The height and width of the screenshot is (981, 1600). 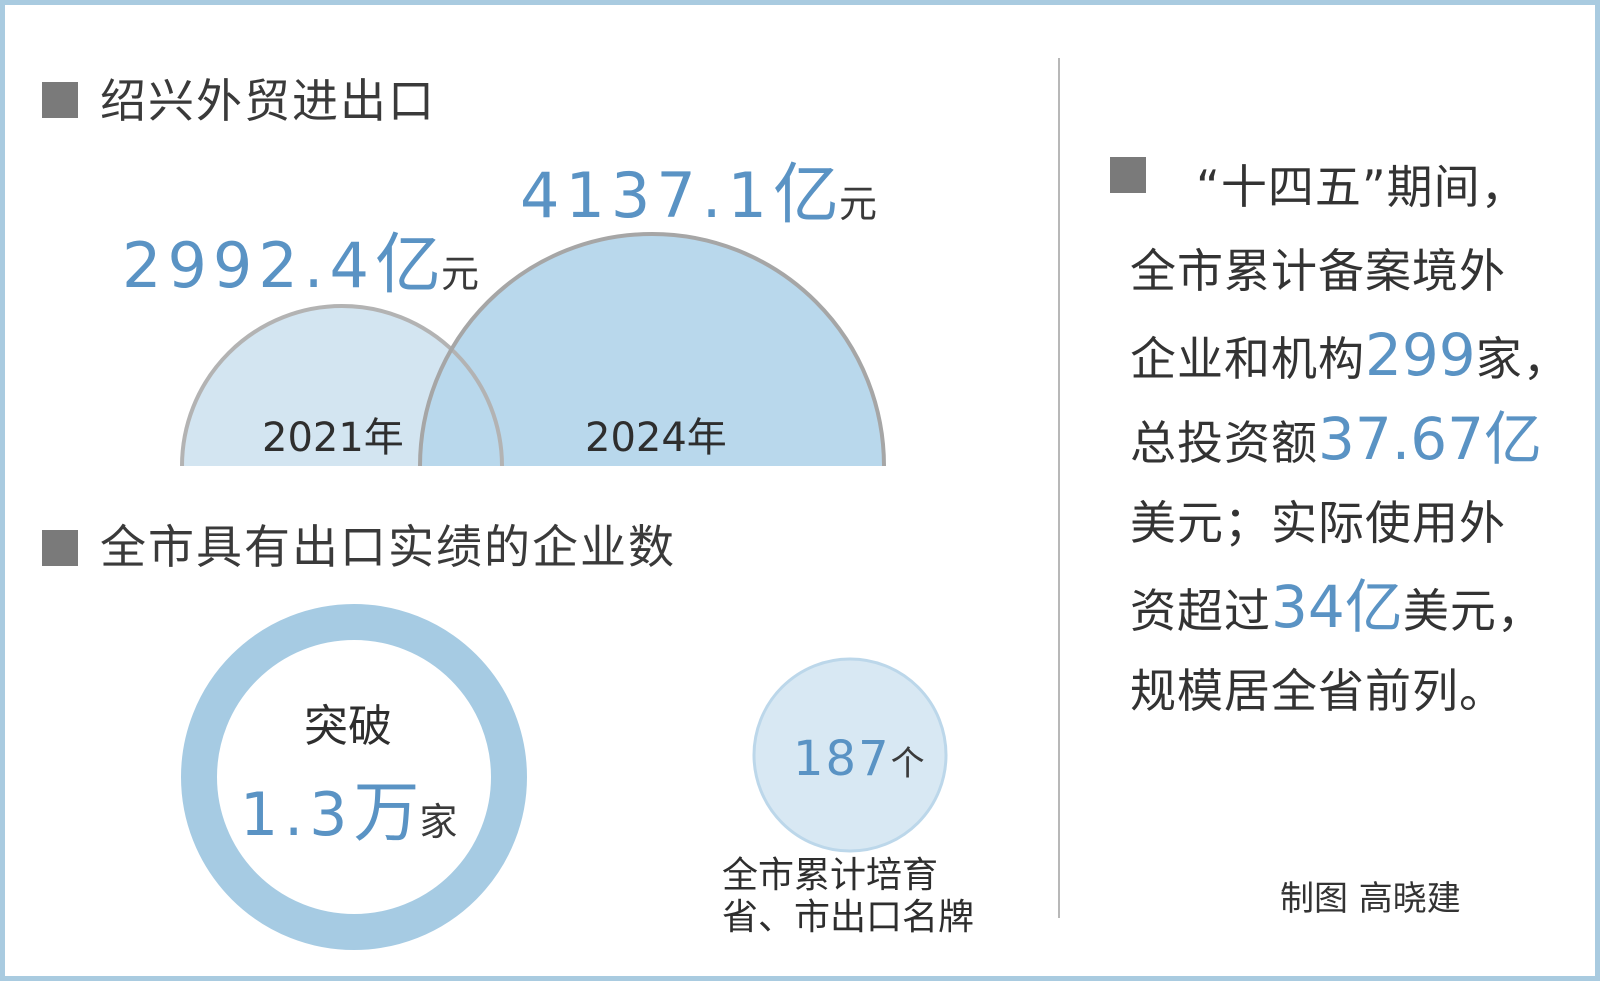 What do you see at coordinates (859, 759) in the screenshot?
I see `small-value: 187个` at bounding box center [859, 759].